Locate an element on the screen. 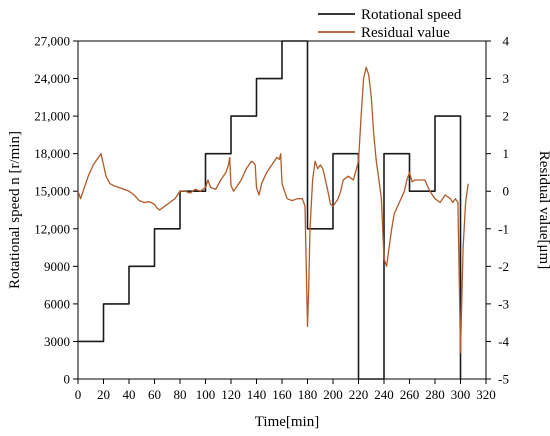  y-left-tick-label: 12,000 is located at coordinates (52, 228).